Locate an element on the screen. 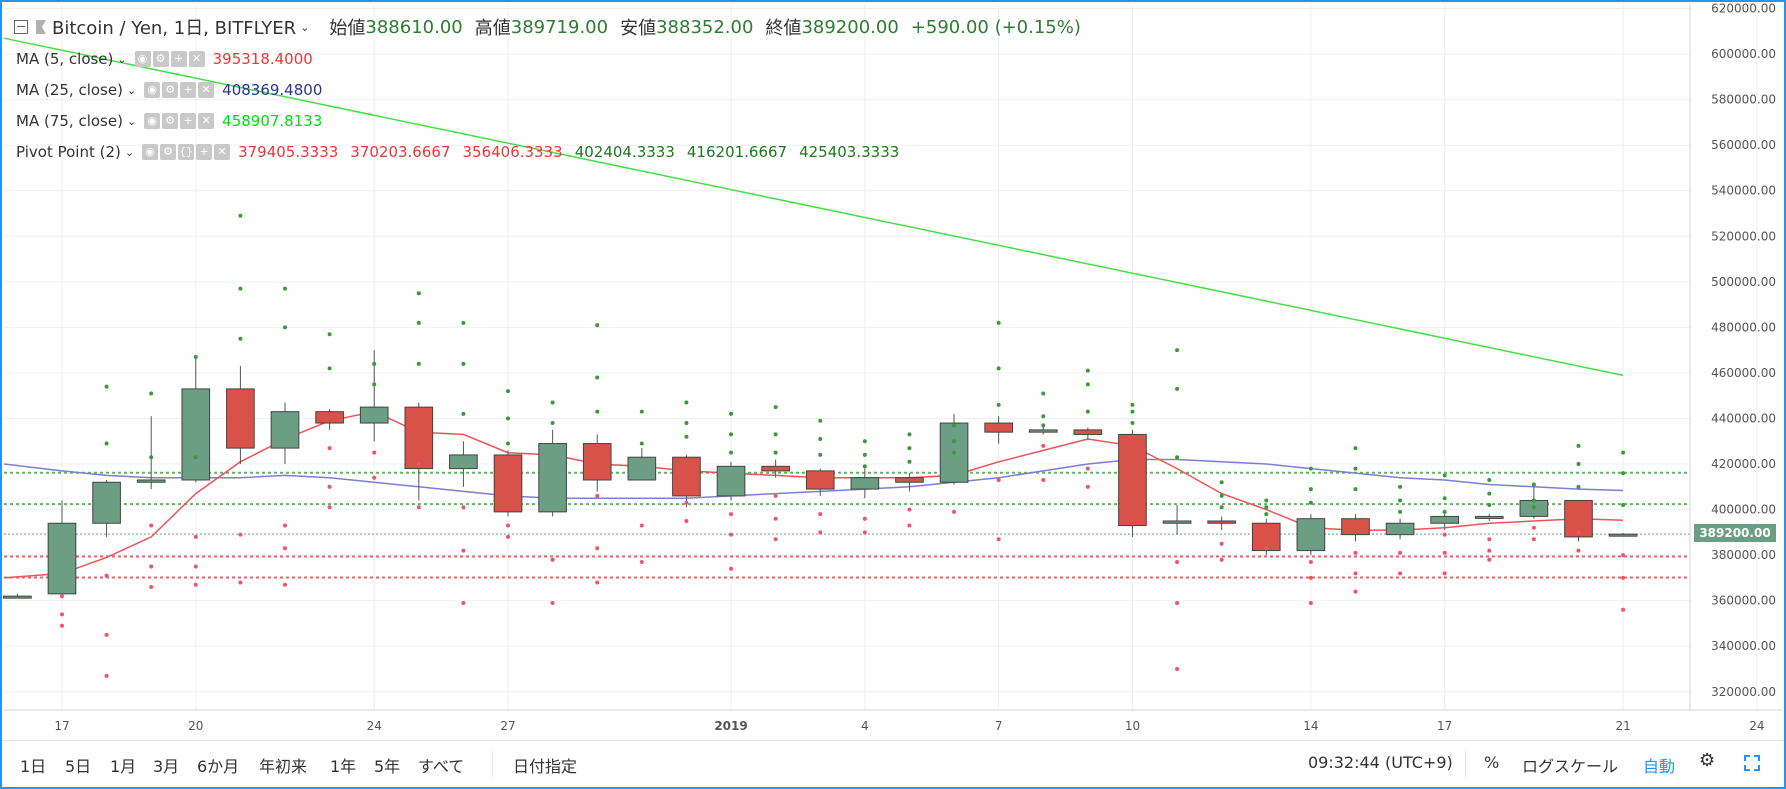 The width and height of the screenshot is (1786, 789). symbol-title: Bitcoin / Yen, 1日, BITFLYER is located at coordinates (174, 28).